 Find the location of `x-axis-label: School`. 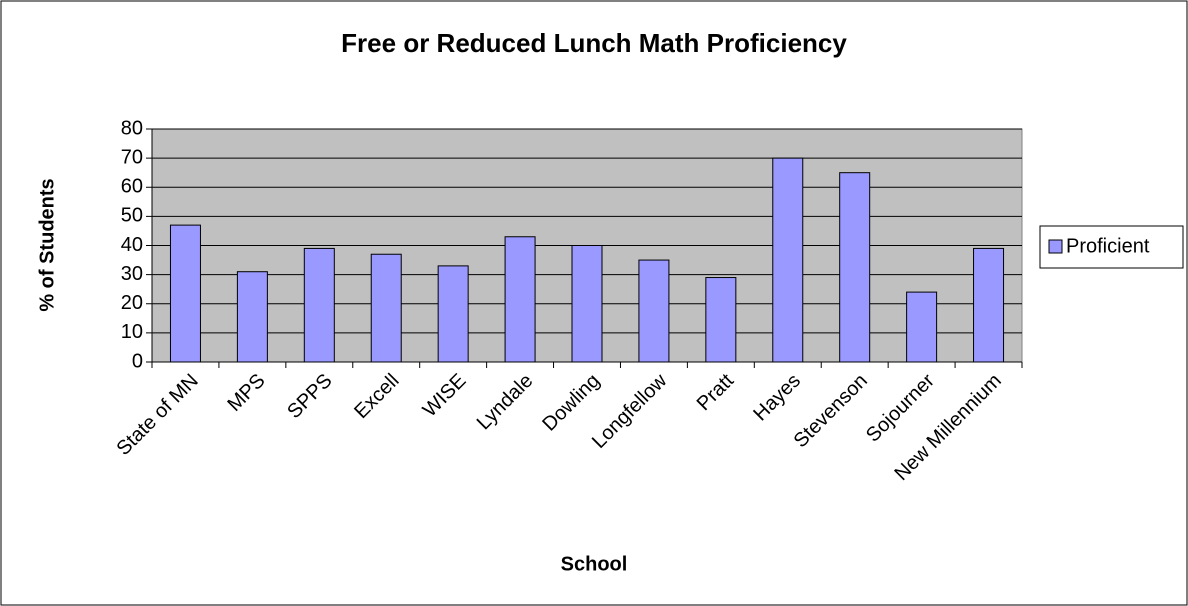

x-axis-label: School is located at coordinates (594, 564).